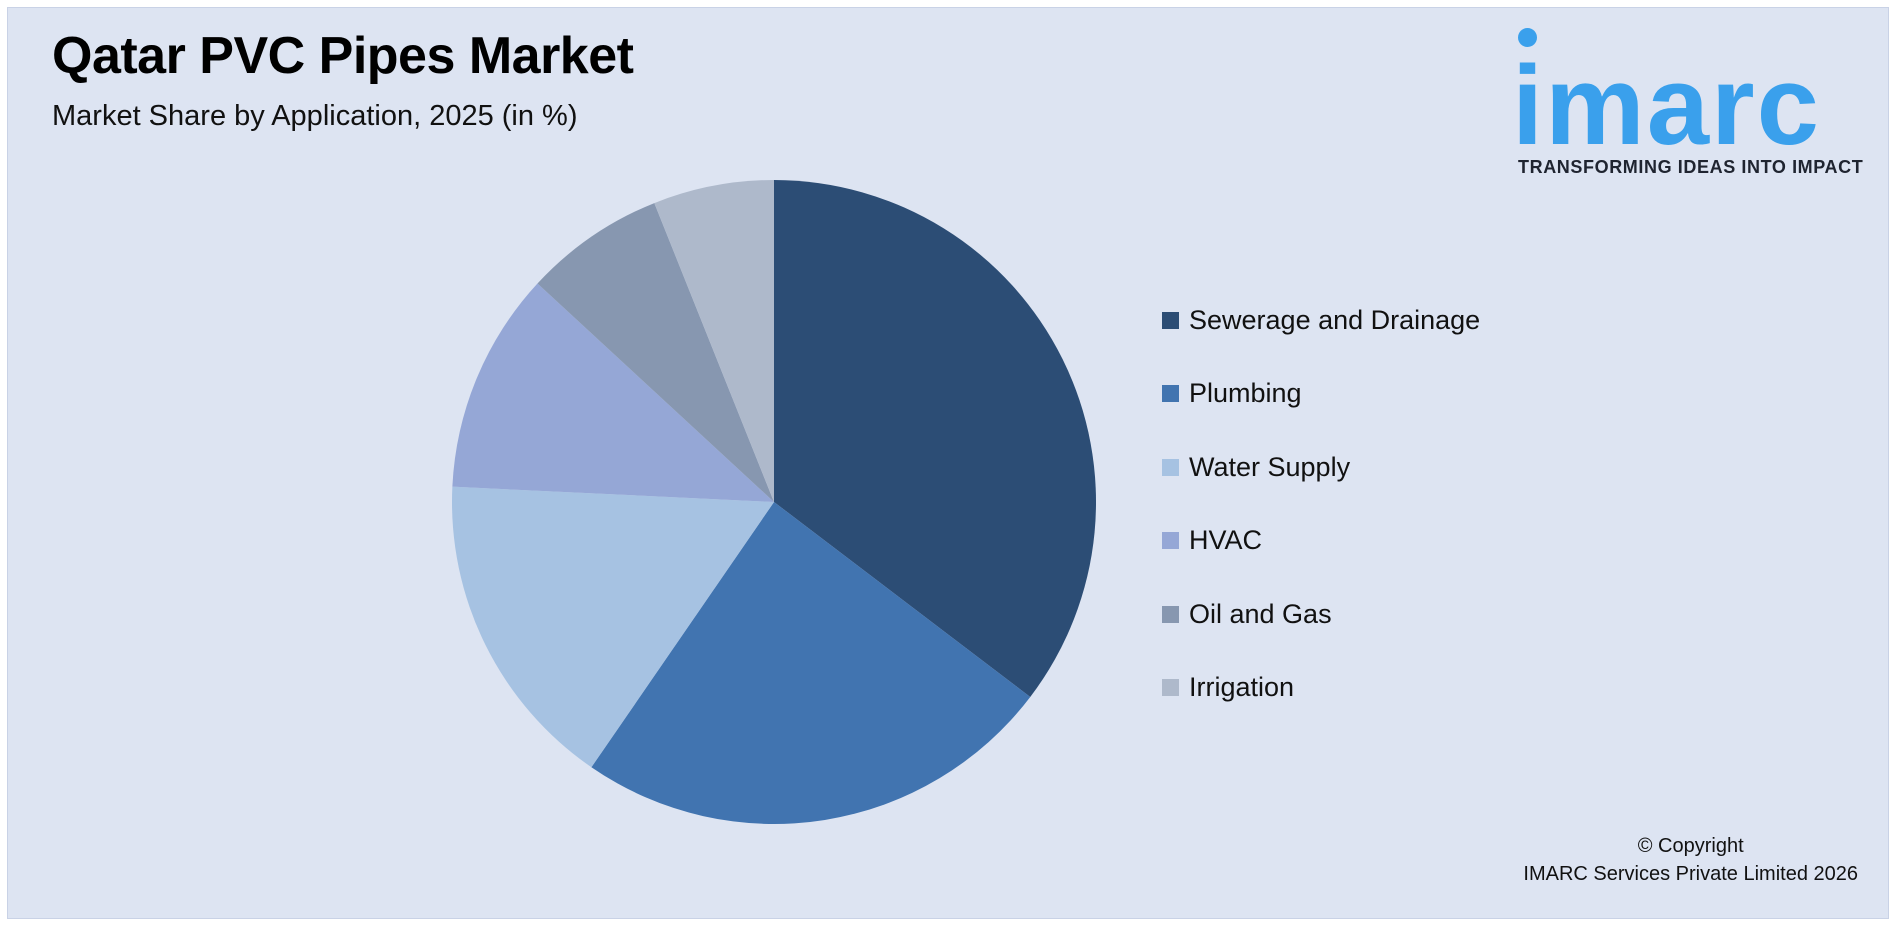 The height and width of the screenshot is (930, 1898). Describe the element at coordinates (1666, 105) in the screenshot. I see `logo-wordmark: imarc` at that location.